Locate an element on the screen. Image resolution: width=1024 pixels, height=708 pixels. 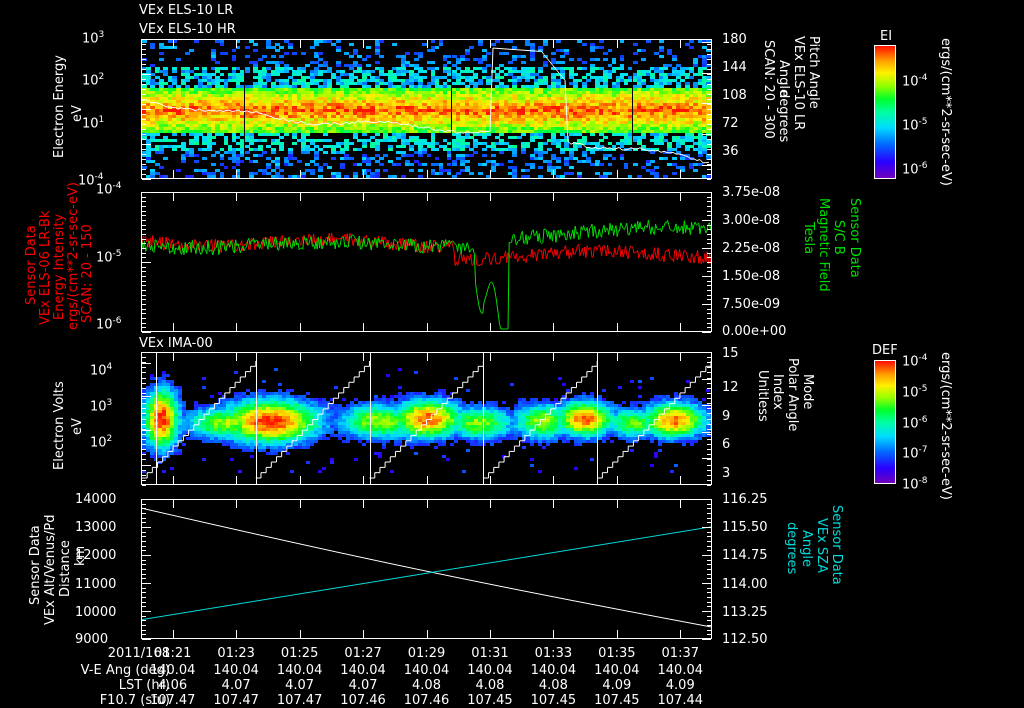
panel4-ytick-0: 14000 is located at coordinates (96, 499).